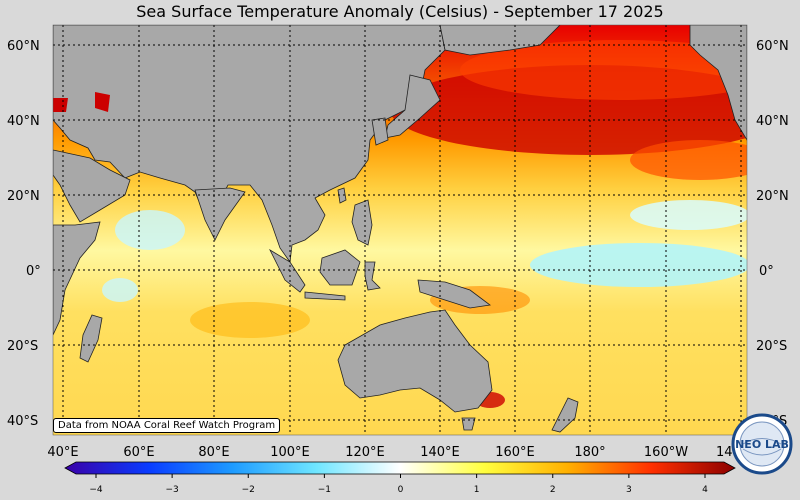 The image size is (800, 500). I want to click on lon-label: 60°E, so click(138, 452).